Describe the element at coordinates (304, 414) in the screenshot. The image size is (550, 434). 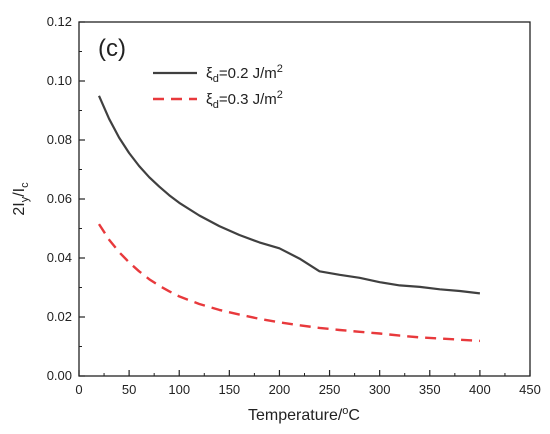
I see `x-axis-label: Temperature/oC` at that location.